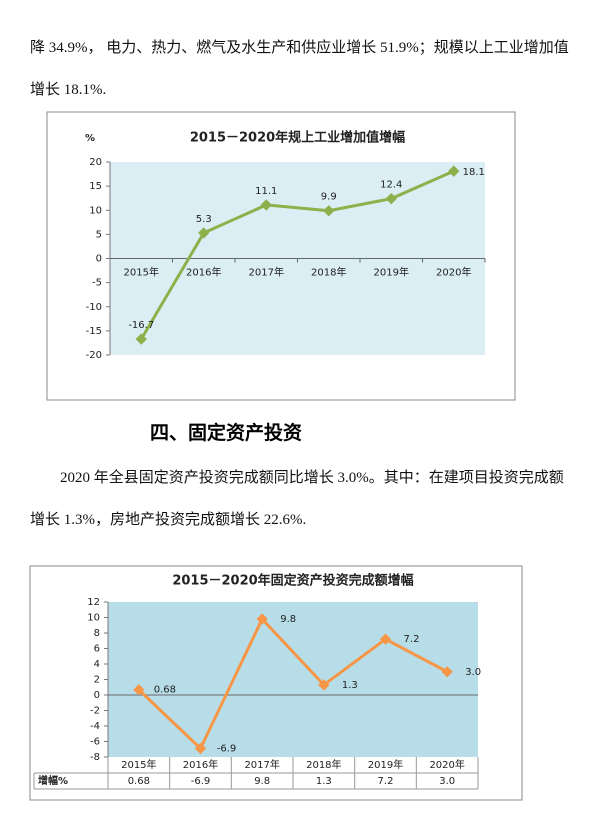 This screenshot has height=833, width=600. I want to click on data-label: 7.2, so click(412, 639).